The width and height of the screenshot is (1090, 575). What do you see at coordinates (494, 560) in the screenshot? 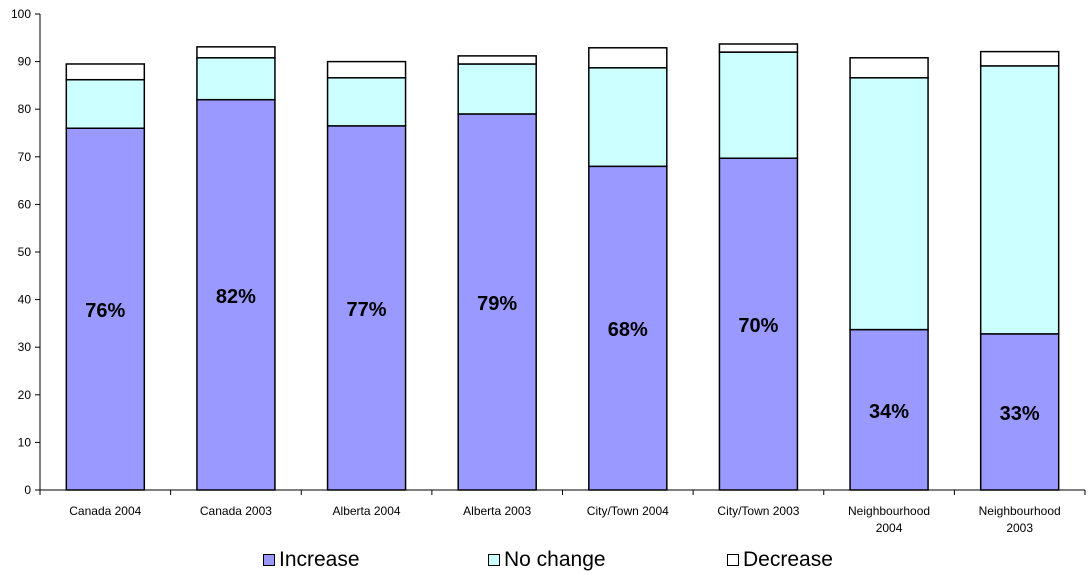
I see `legend-swatch-no-change` at bounding box center [494, 560].